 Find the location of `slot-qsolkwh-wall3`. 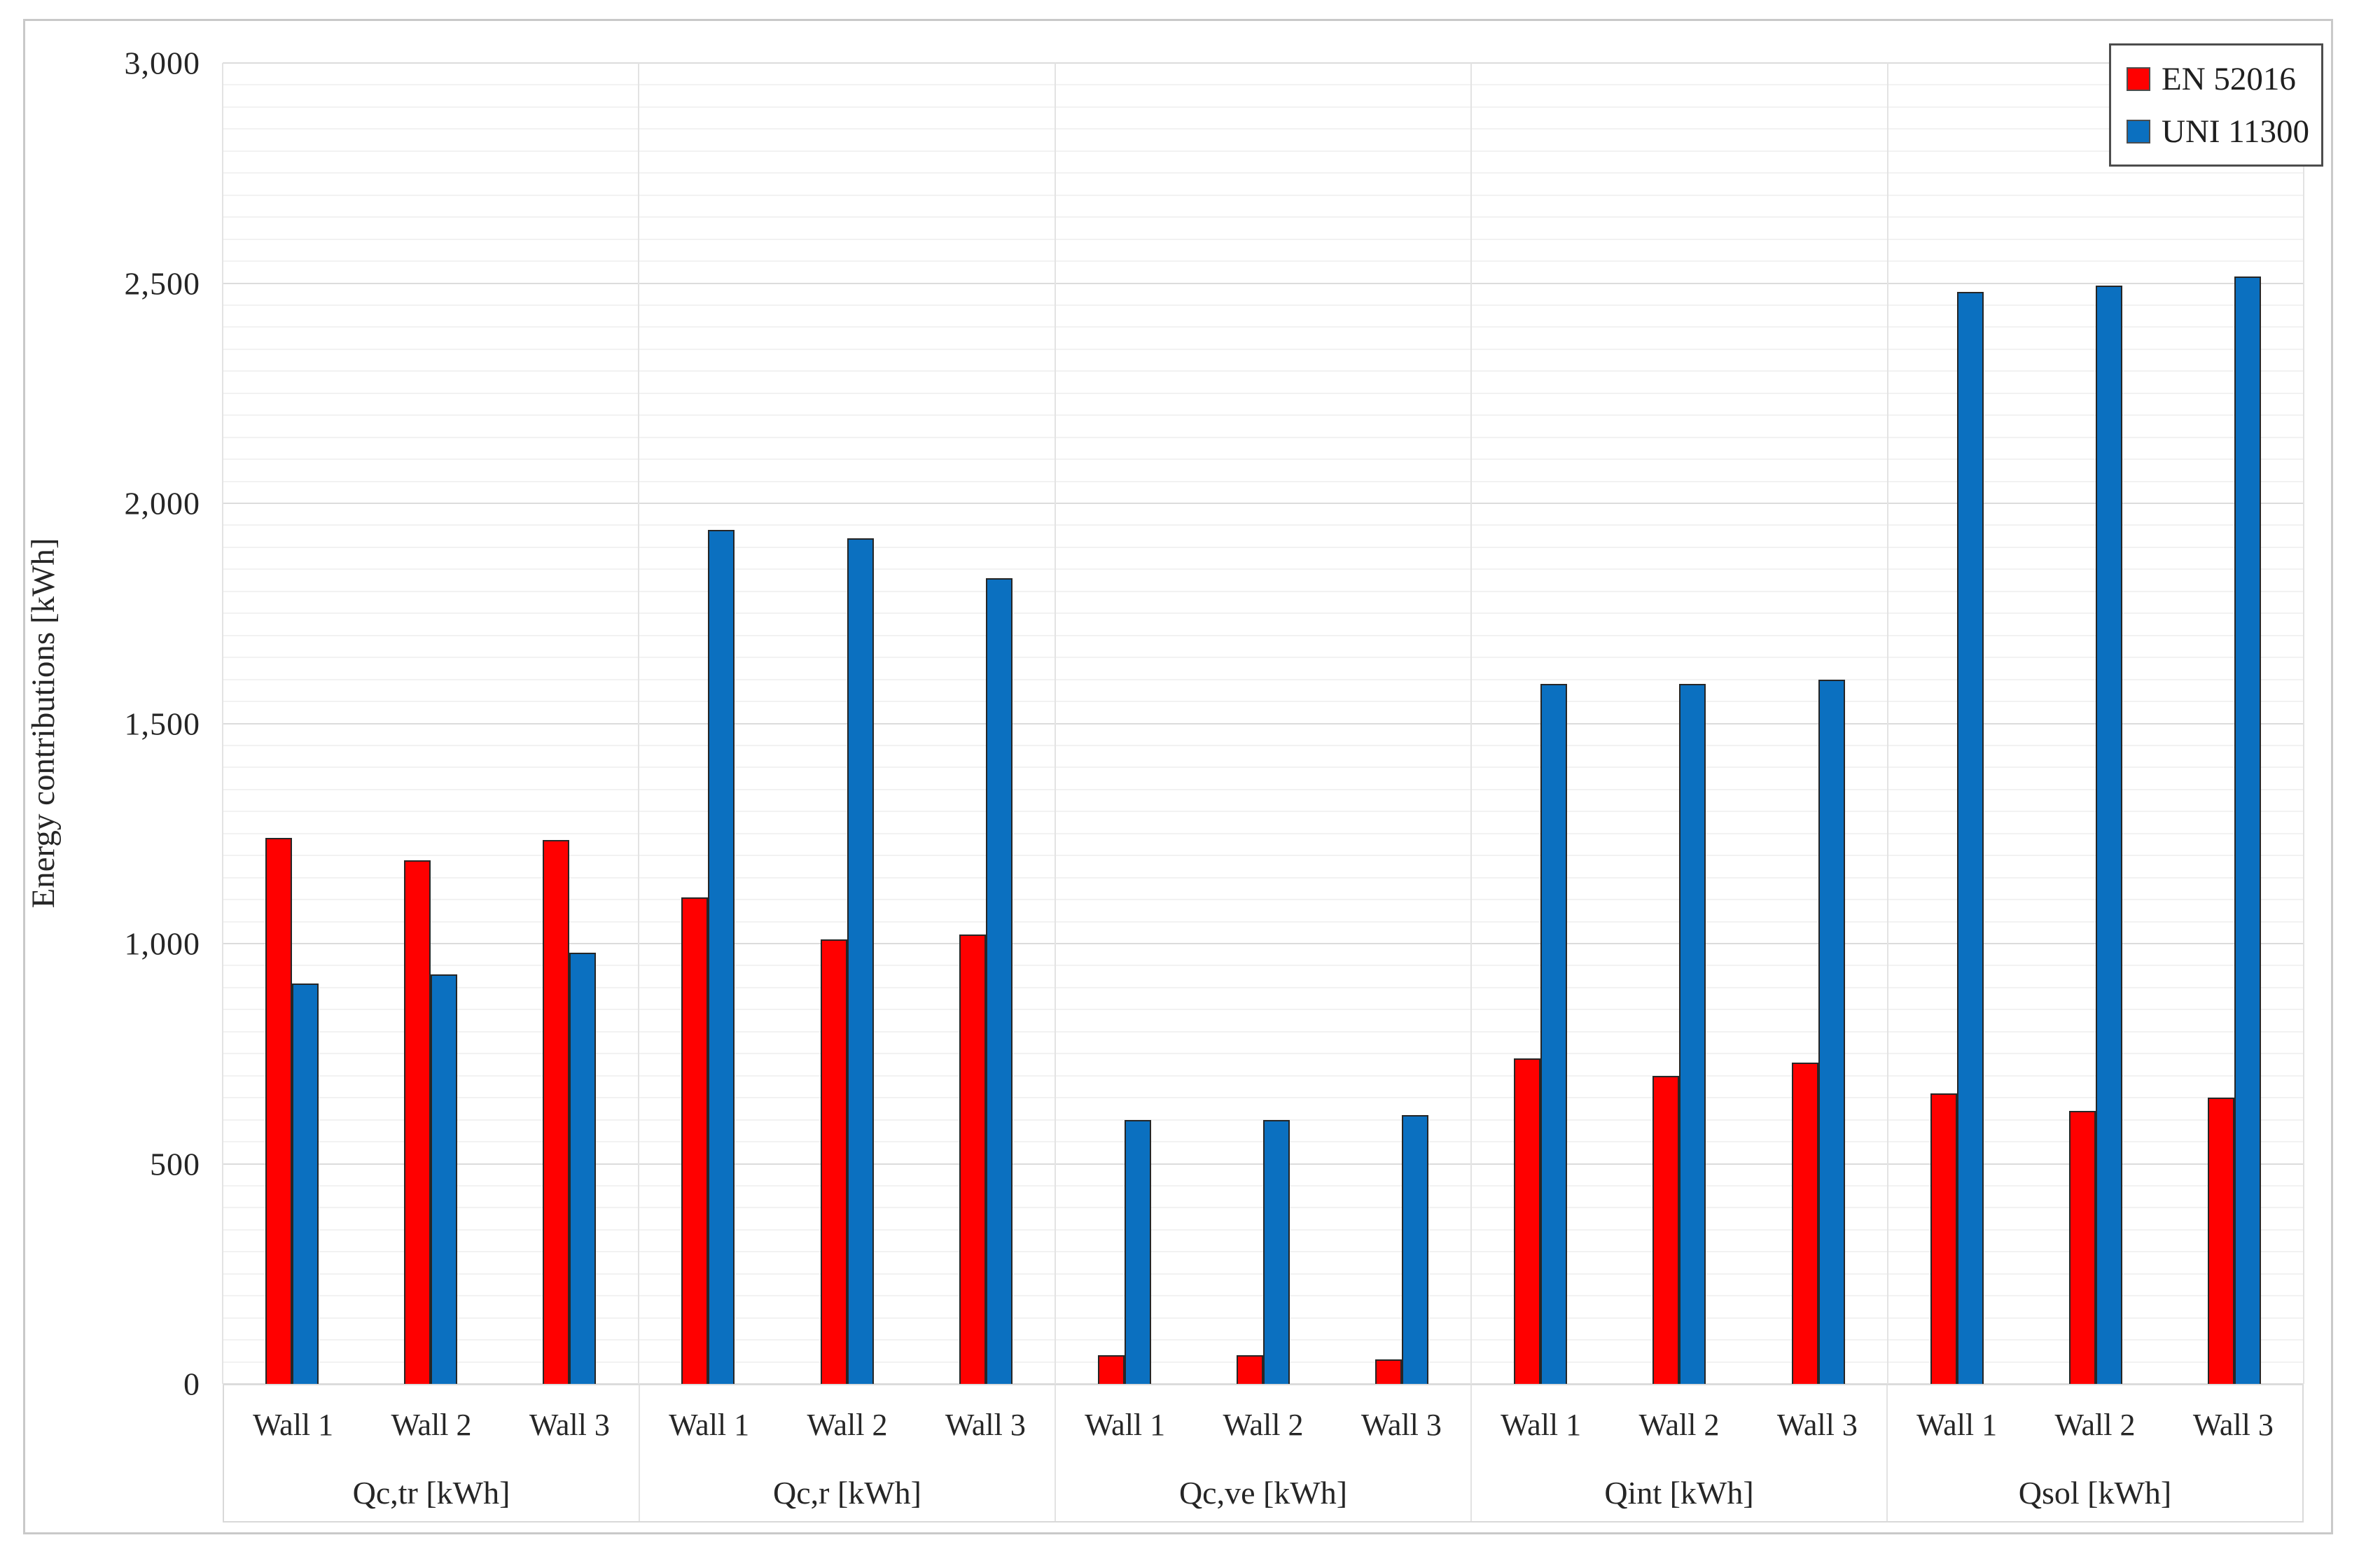

slot-qsolkwh-wall3 is located at coordinates (2234, 723).